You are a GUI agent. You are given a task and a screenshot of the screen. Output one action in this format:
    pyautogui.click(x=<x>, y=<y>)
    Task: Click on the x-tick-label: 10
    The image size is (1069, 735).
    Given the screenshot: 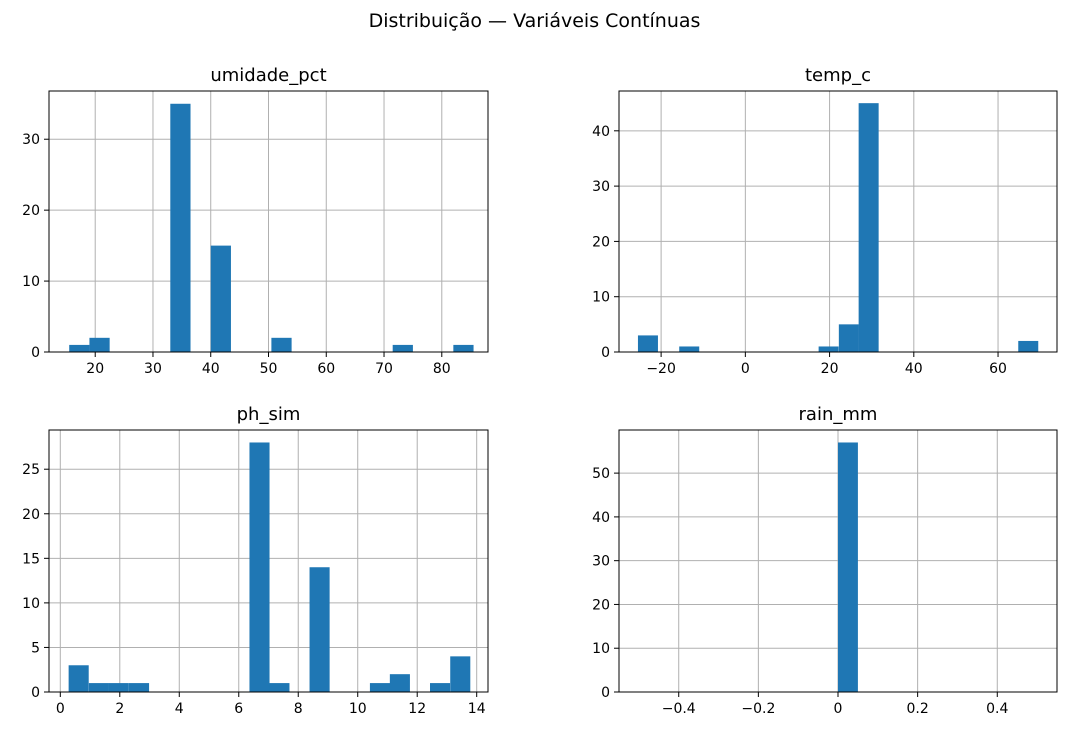 What is the action you would take?
    pyautogui.click(x=358, y=709)
    